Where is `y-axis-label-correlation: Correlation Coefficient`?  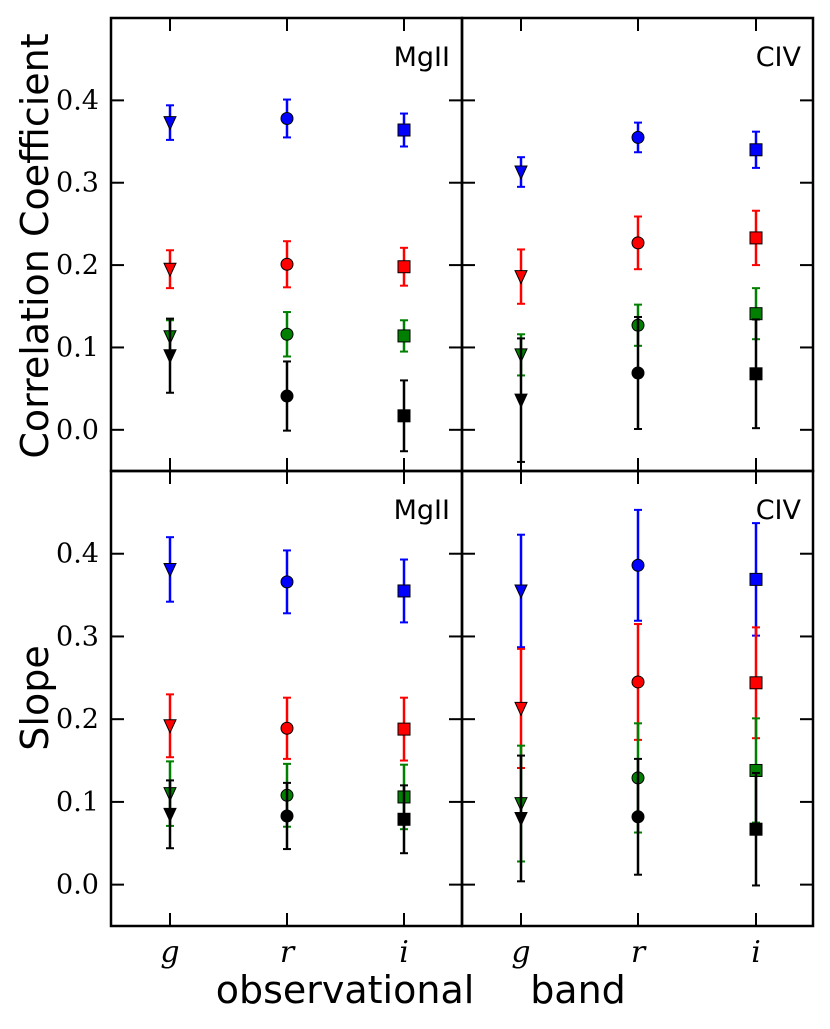 y-axis-label-correlation: Correlation Coefficient is located at coordinates (35, 245).